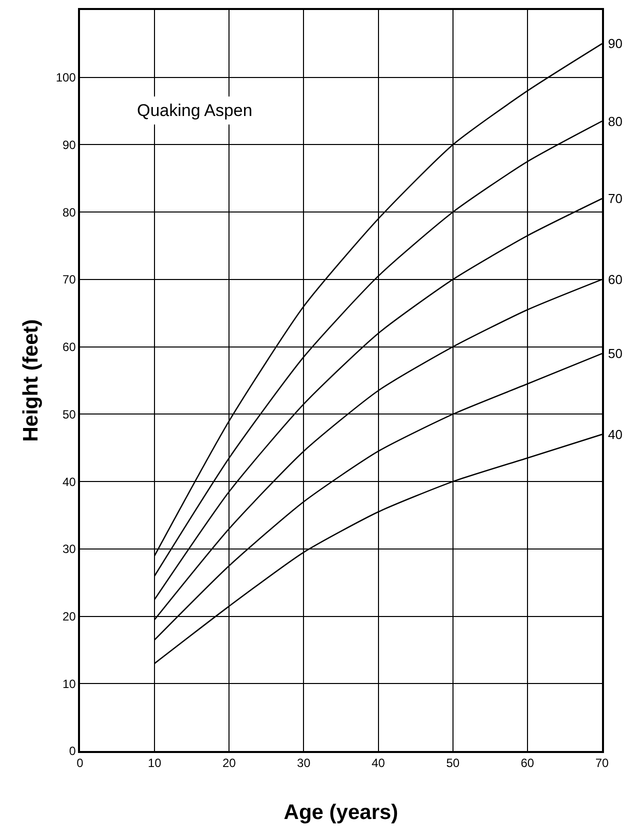 The image size is (629, 831). I want to click on x-tick-label: 50, so click(453, 763).